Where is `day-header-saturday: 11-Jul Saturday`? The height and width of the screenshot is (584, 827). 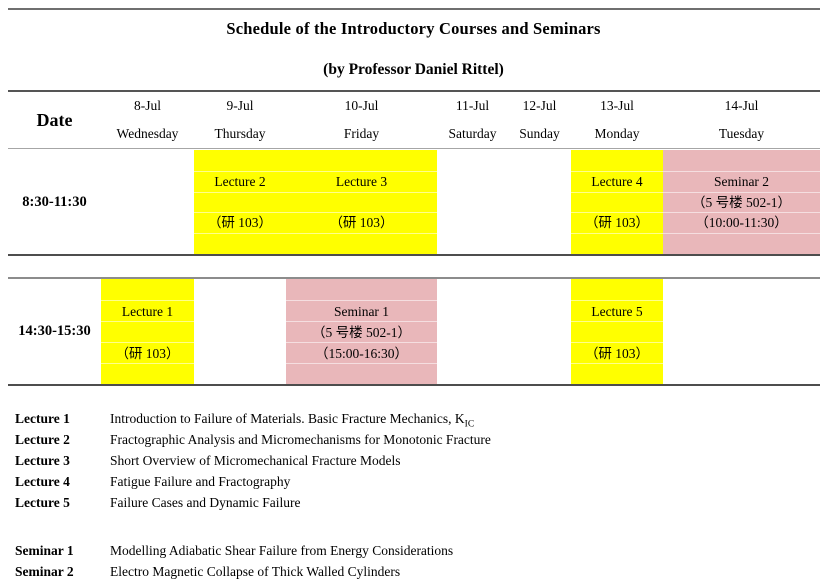 day-header-saturday: 11-Jul Saturday is located at coordinates (472, 120).